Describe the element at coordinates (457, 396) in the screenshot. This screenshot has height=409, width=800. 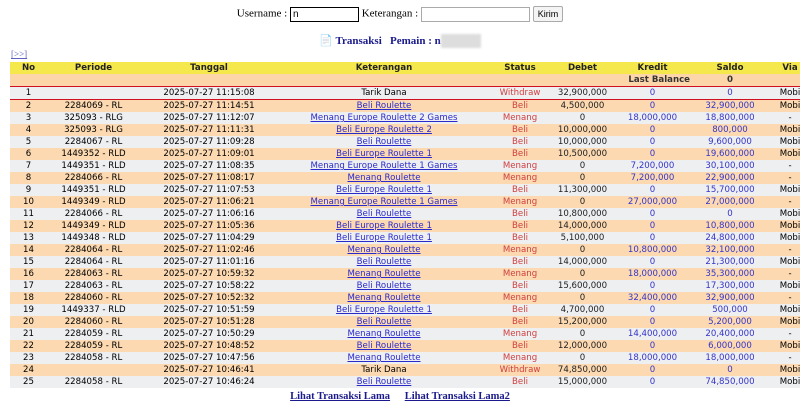
I see `lihat-transaksi-lama2-link: Lihat Transaksi Lama2` at that location.